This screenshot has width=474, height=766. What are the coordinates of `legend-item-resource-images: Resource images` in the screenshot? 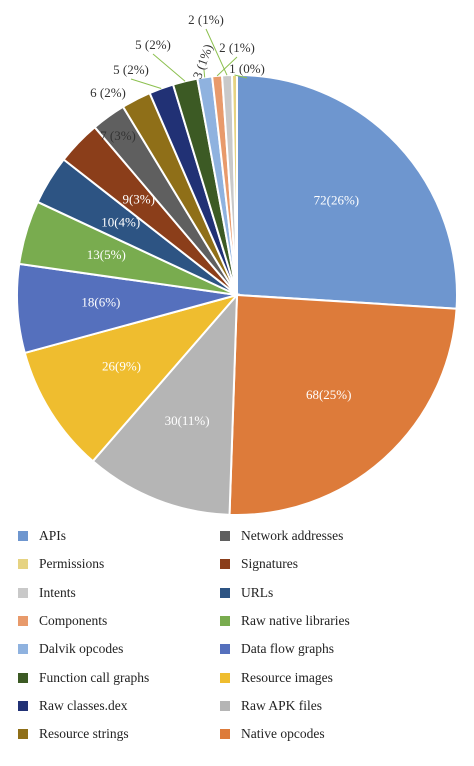 It's located at (276, 678).